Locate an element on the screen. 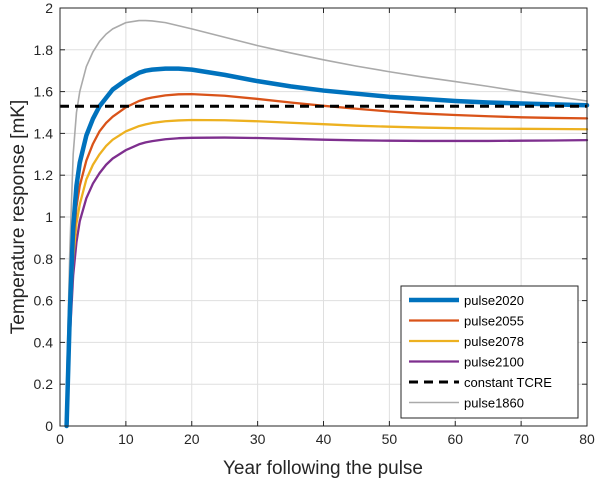 This screenshot has height=484, width=600. x-tick-label: 70 is located at coordinates (521, 439).